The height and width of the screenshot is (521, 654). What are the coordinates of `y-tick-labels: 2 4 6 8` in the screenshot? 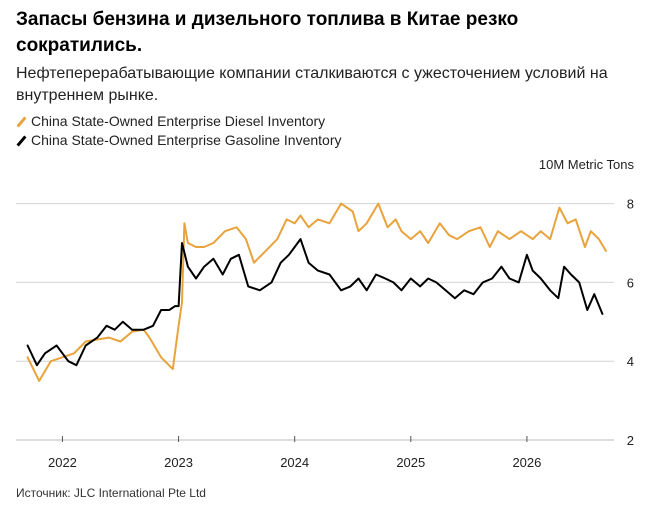 It's located at (630, 322).